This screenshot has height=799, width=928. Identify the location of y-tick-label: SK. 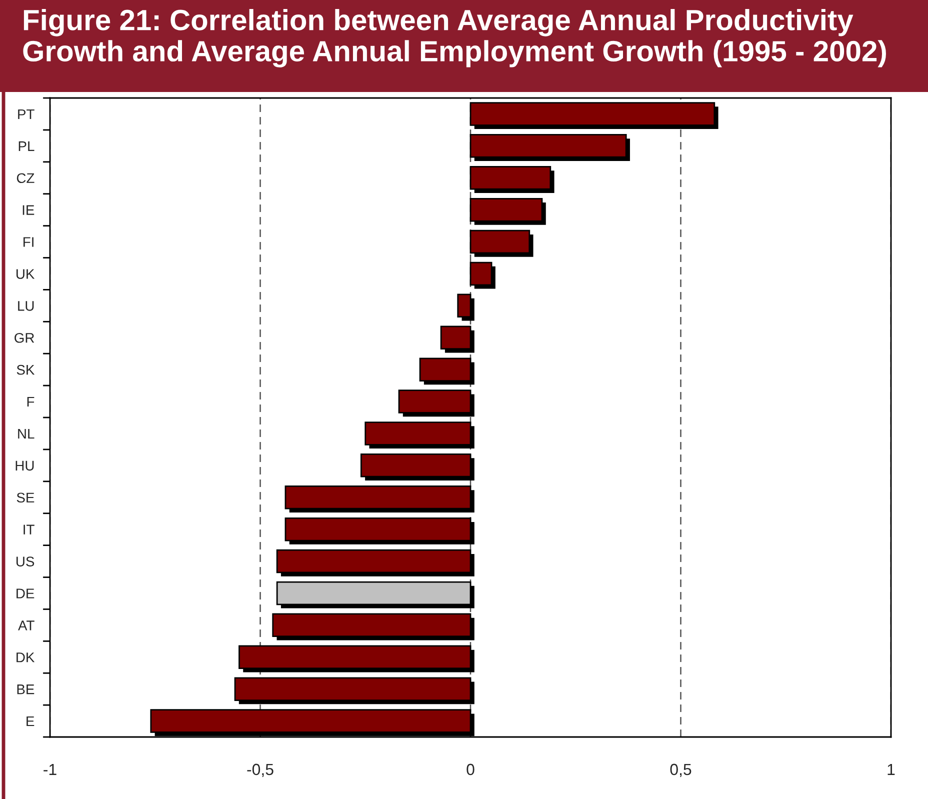
(25, 369).